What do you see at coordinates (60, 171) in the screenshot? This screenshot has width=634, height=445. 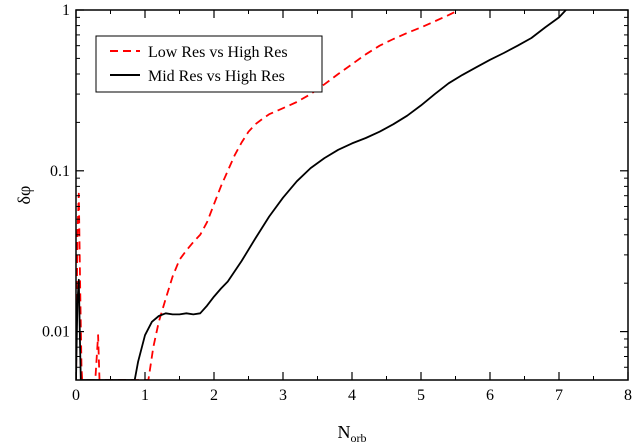 I see `y-tick-label: 0.1` at bounding box center [60, 171].